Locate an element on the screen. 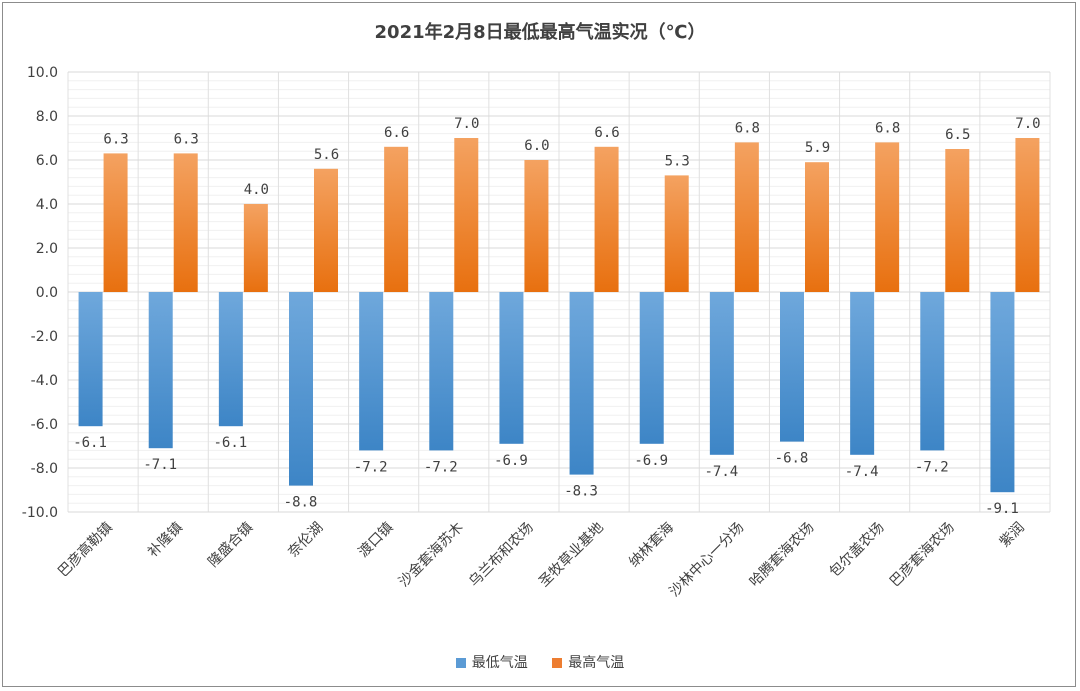  category-label: 乌兰布和农场 is located at coordinates (501, 555).